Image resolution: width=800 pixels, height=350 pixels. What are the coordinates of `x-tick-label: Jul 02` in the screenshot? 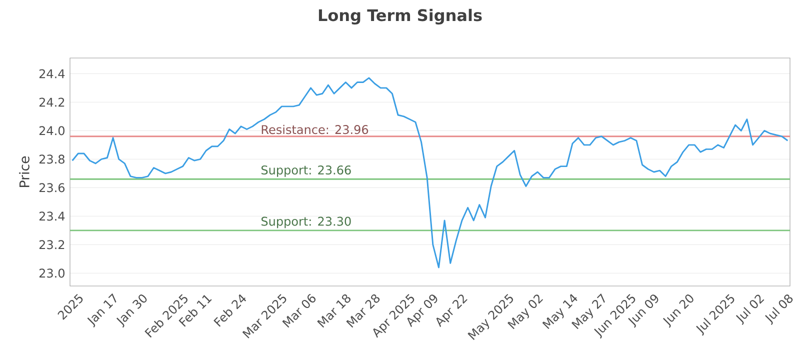 It's located at (750, 309).